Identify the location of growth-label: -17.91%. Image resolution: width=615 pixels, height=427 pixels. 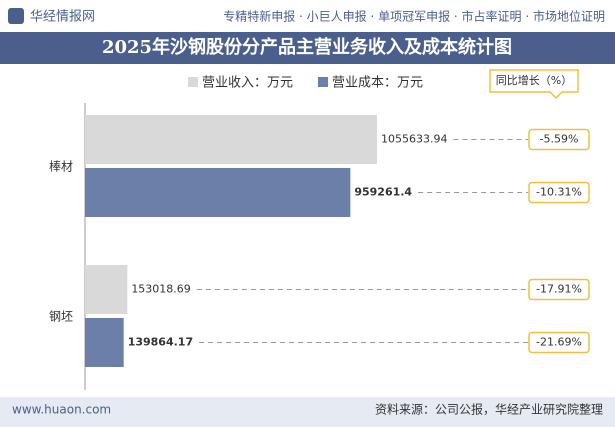
(559, 289).